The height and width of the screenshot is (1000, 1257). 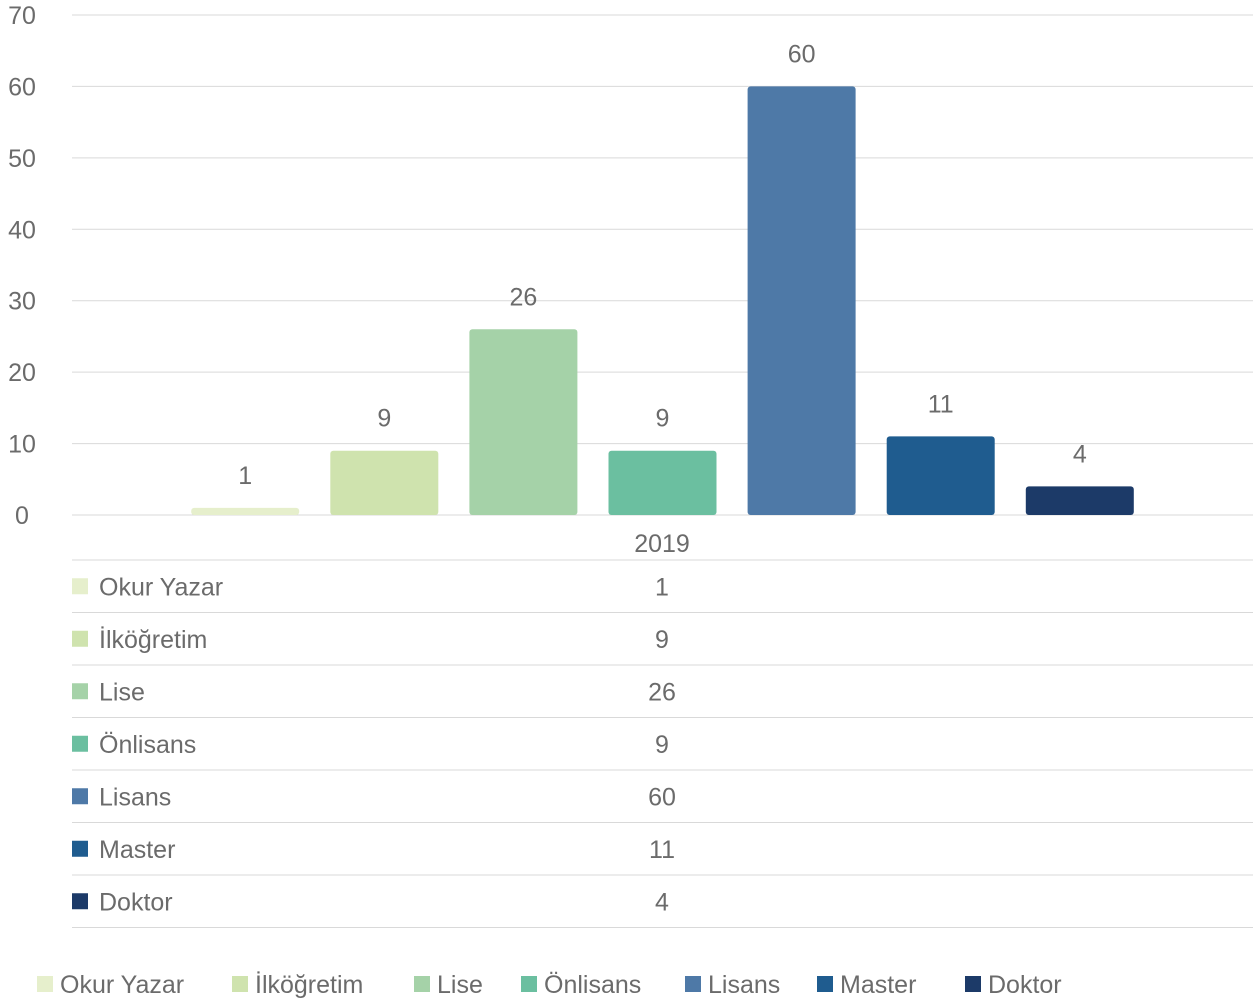 What do you see at coordinates (22, 266) in the screenshot?
I see `y-axis-ticks: 0 10 20 30 40 50 60 70` at bounding box center [22, 266].